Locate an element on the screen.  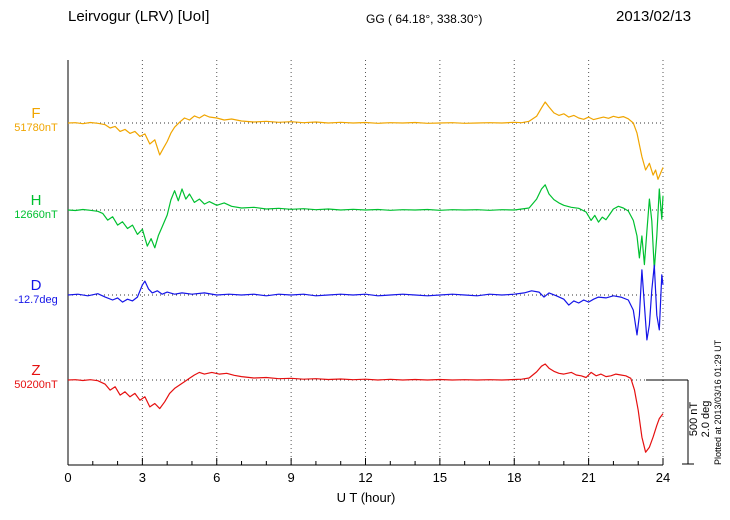
series-baseline-H: 12660nT is located at coordinates (36, 215).